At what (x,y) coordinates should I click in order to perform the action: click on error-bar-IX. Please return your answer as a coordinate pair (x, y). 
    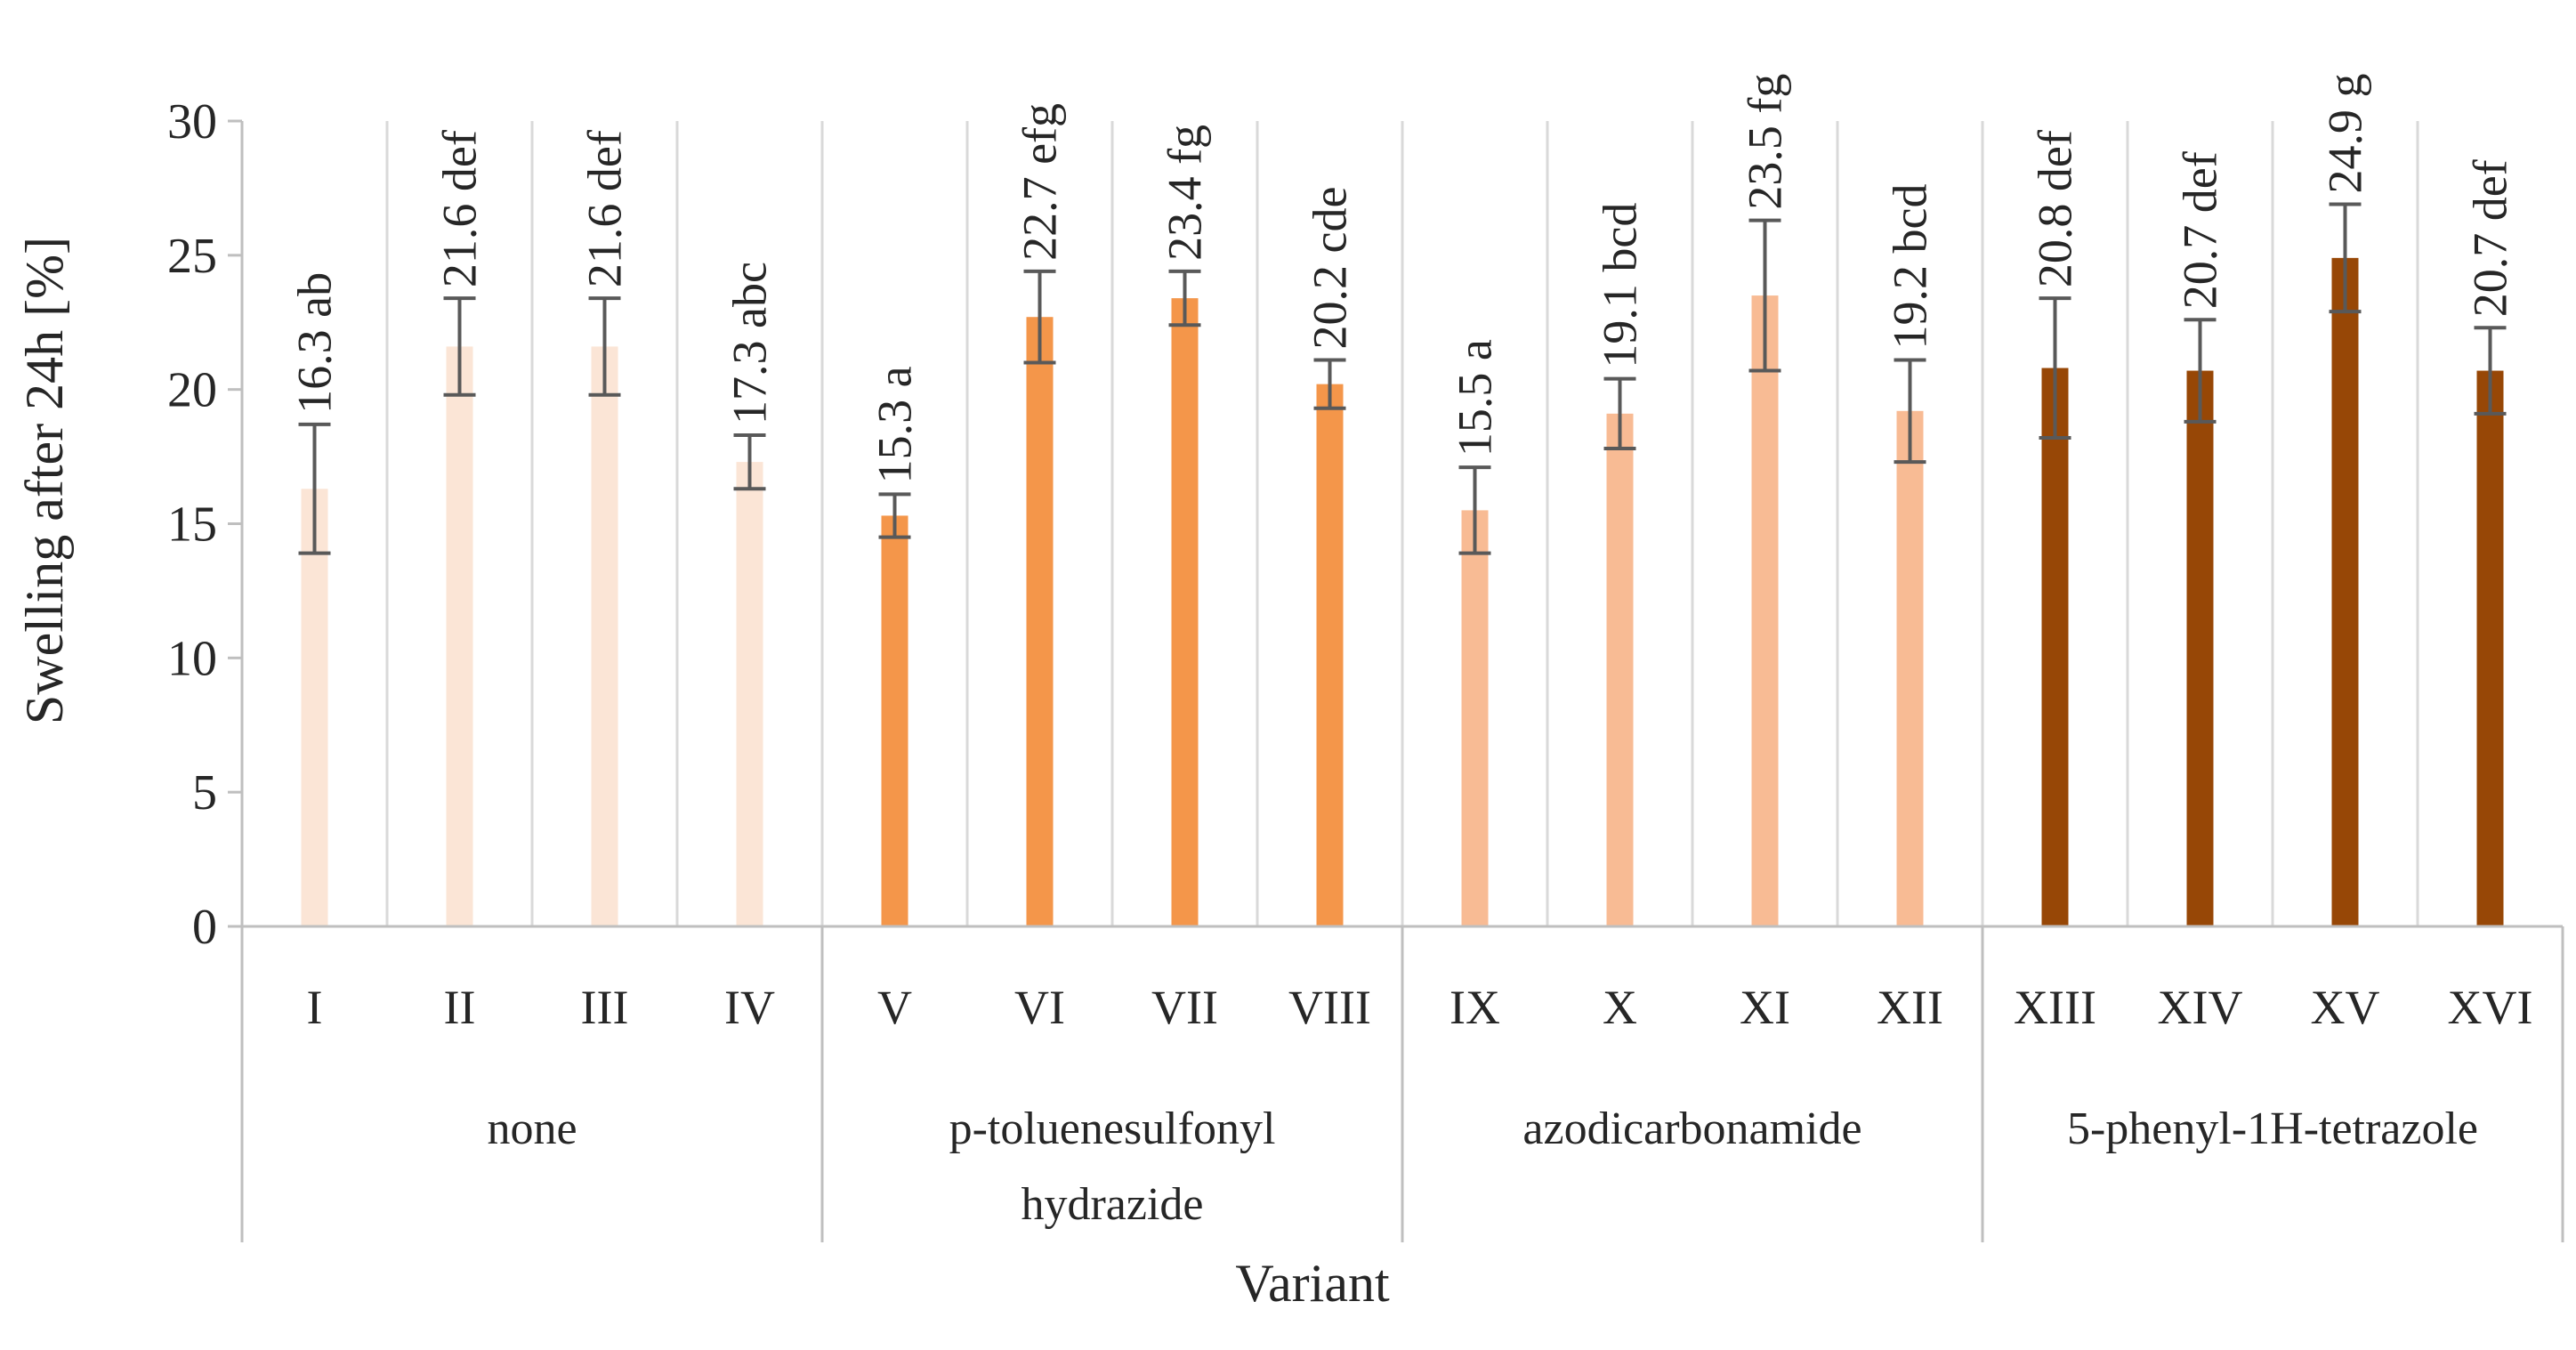
    Looking at the image, I should click on (1474, 510).